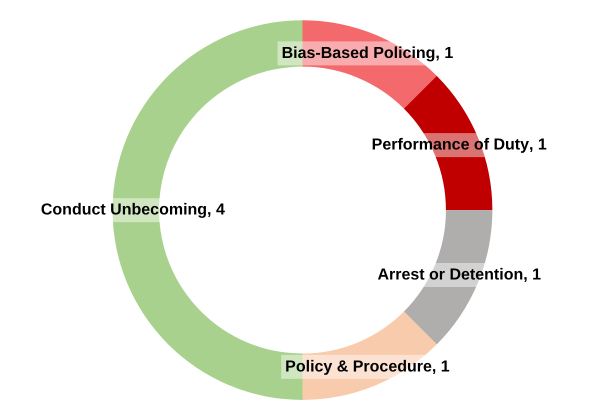  What do you see at coordinates (216, 210) in the screenshot?
I see `data-label: , 4` at bounding box center [216, 210].